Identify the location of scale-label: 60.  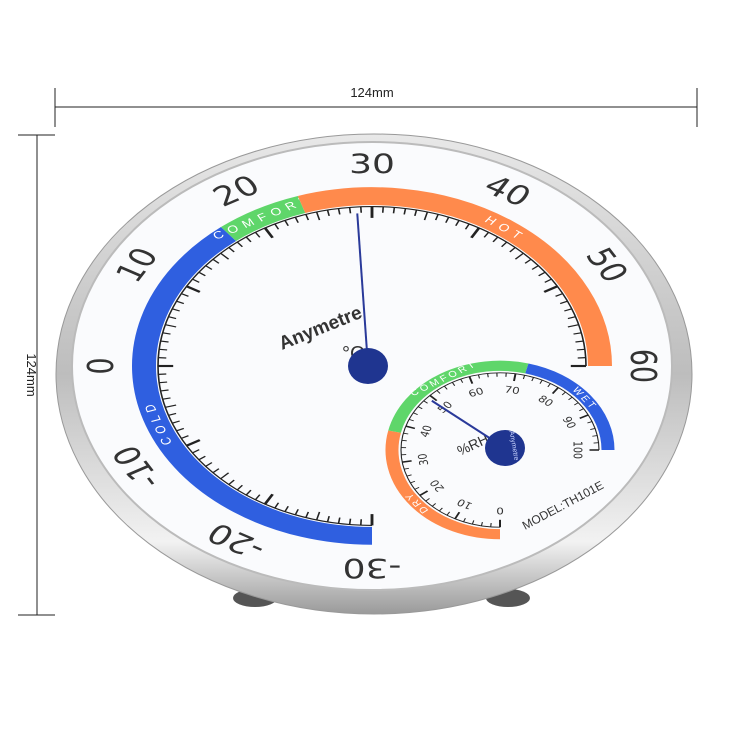
(476, 392).